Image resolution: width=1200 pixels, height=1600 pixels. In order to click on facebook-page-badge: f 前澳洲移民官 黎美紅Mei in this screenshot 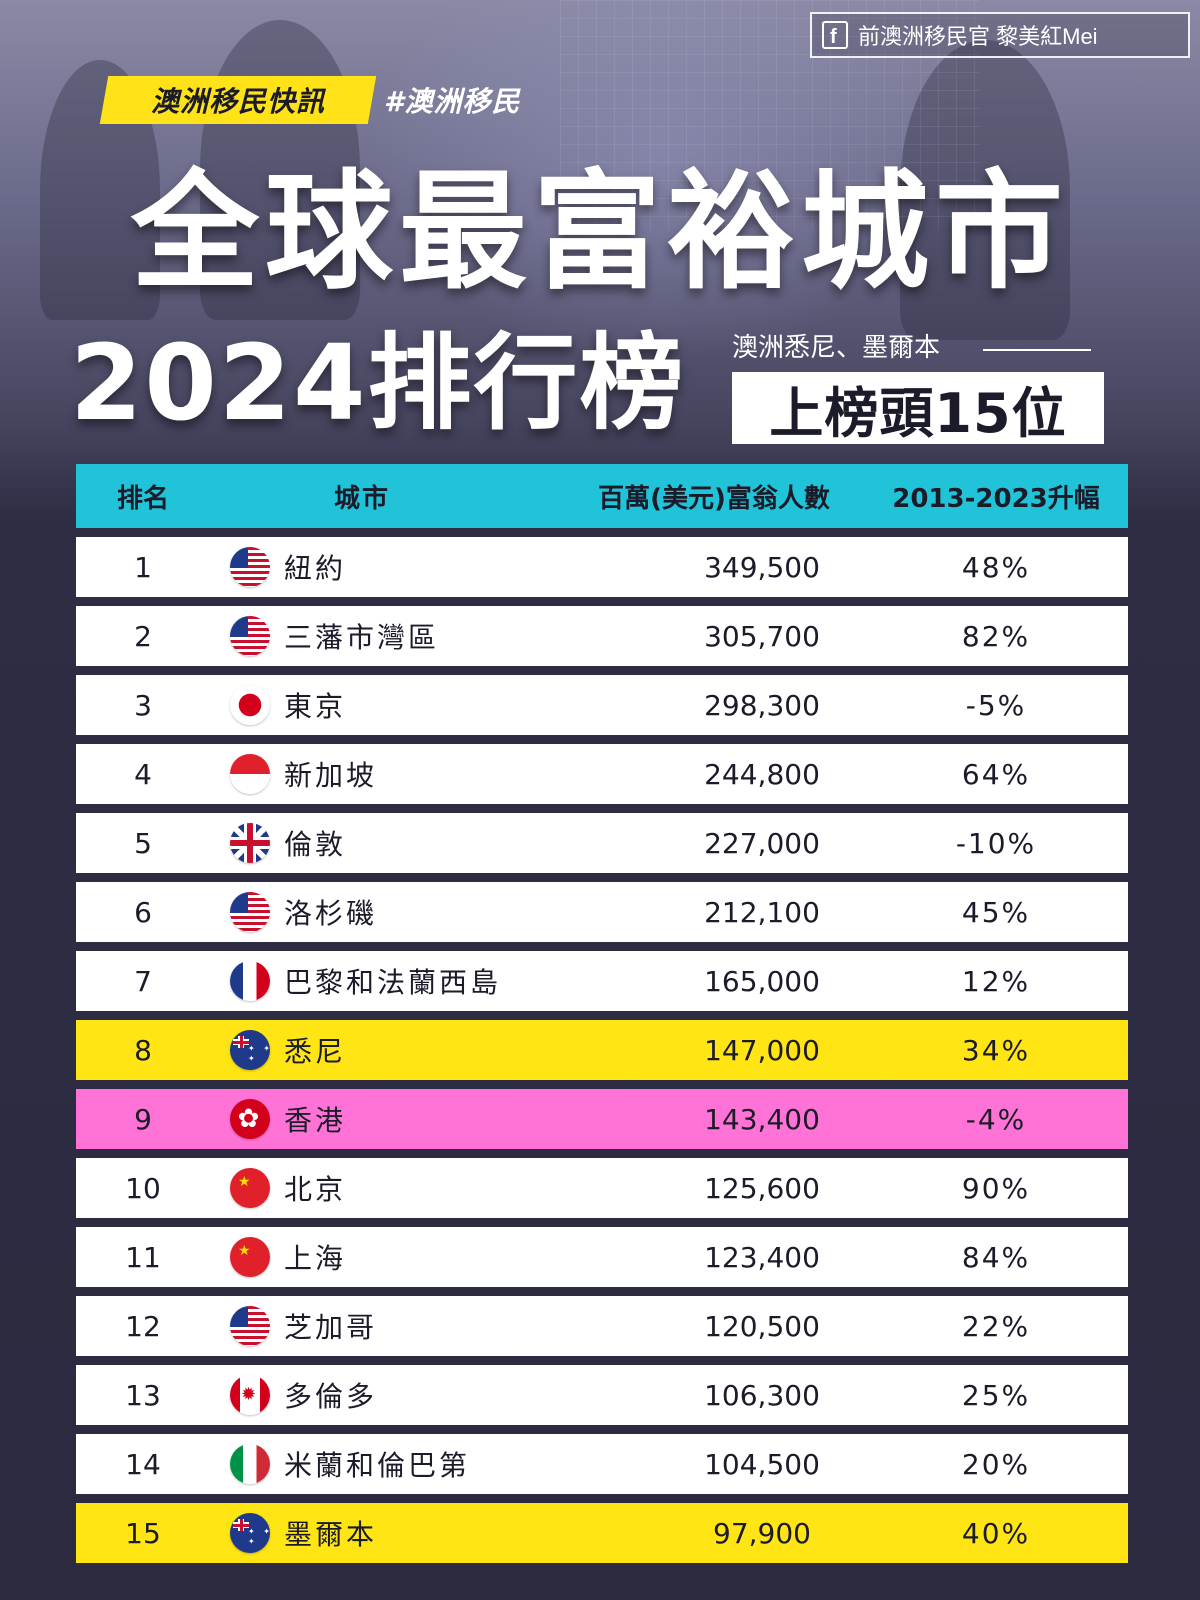, I will do `click(1000, 35)`.